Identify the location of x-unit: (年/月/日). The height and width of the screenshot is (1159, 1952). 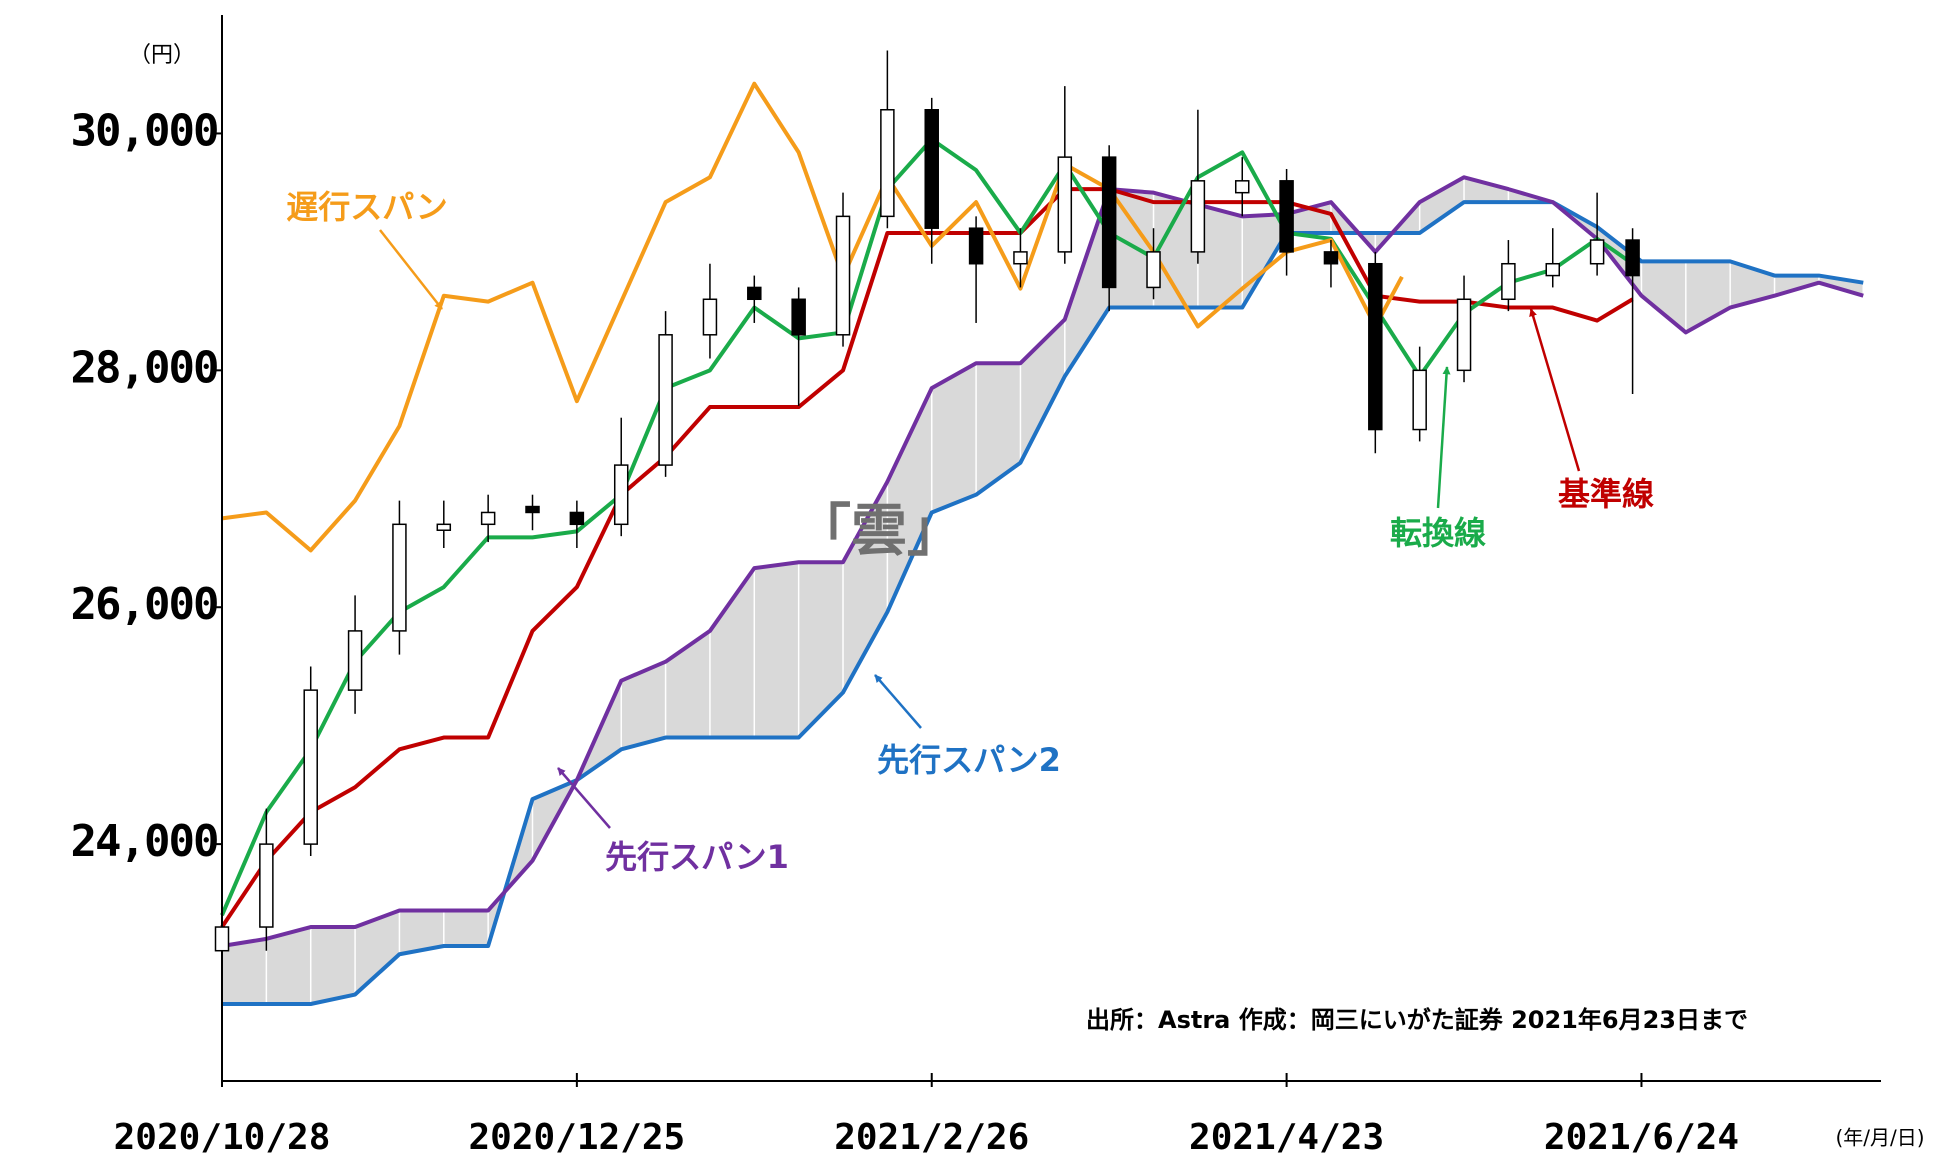
(1879, 1138).